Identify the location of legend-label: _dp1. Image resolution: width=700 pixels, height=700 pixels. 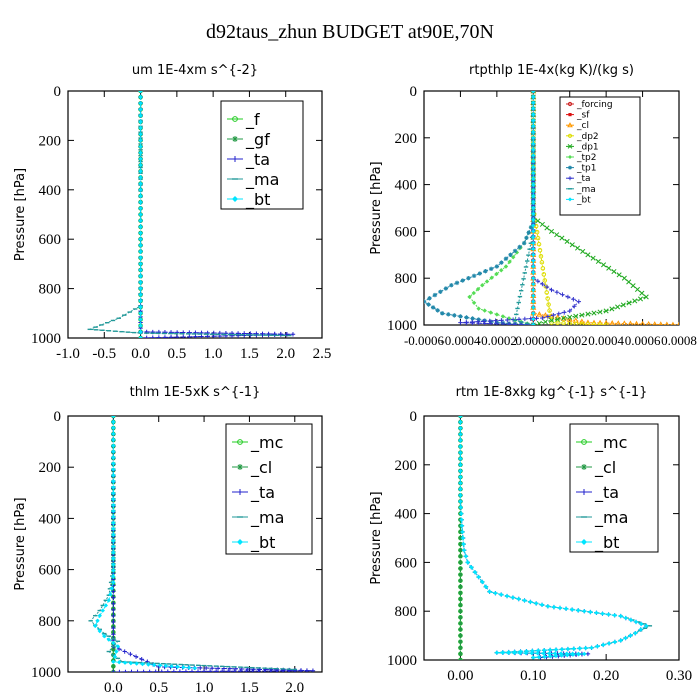
(587, 147).